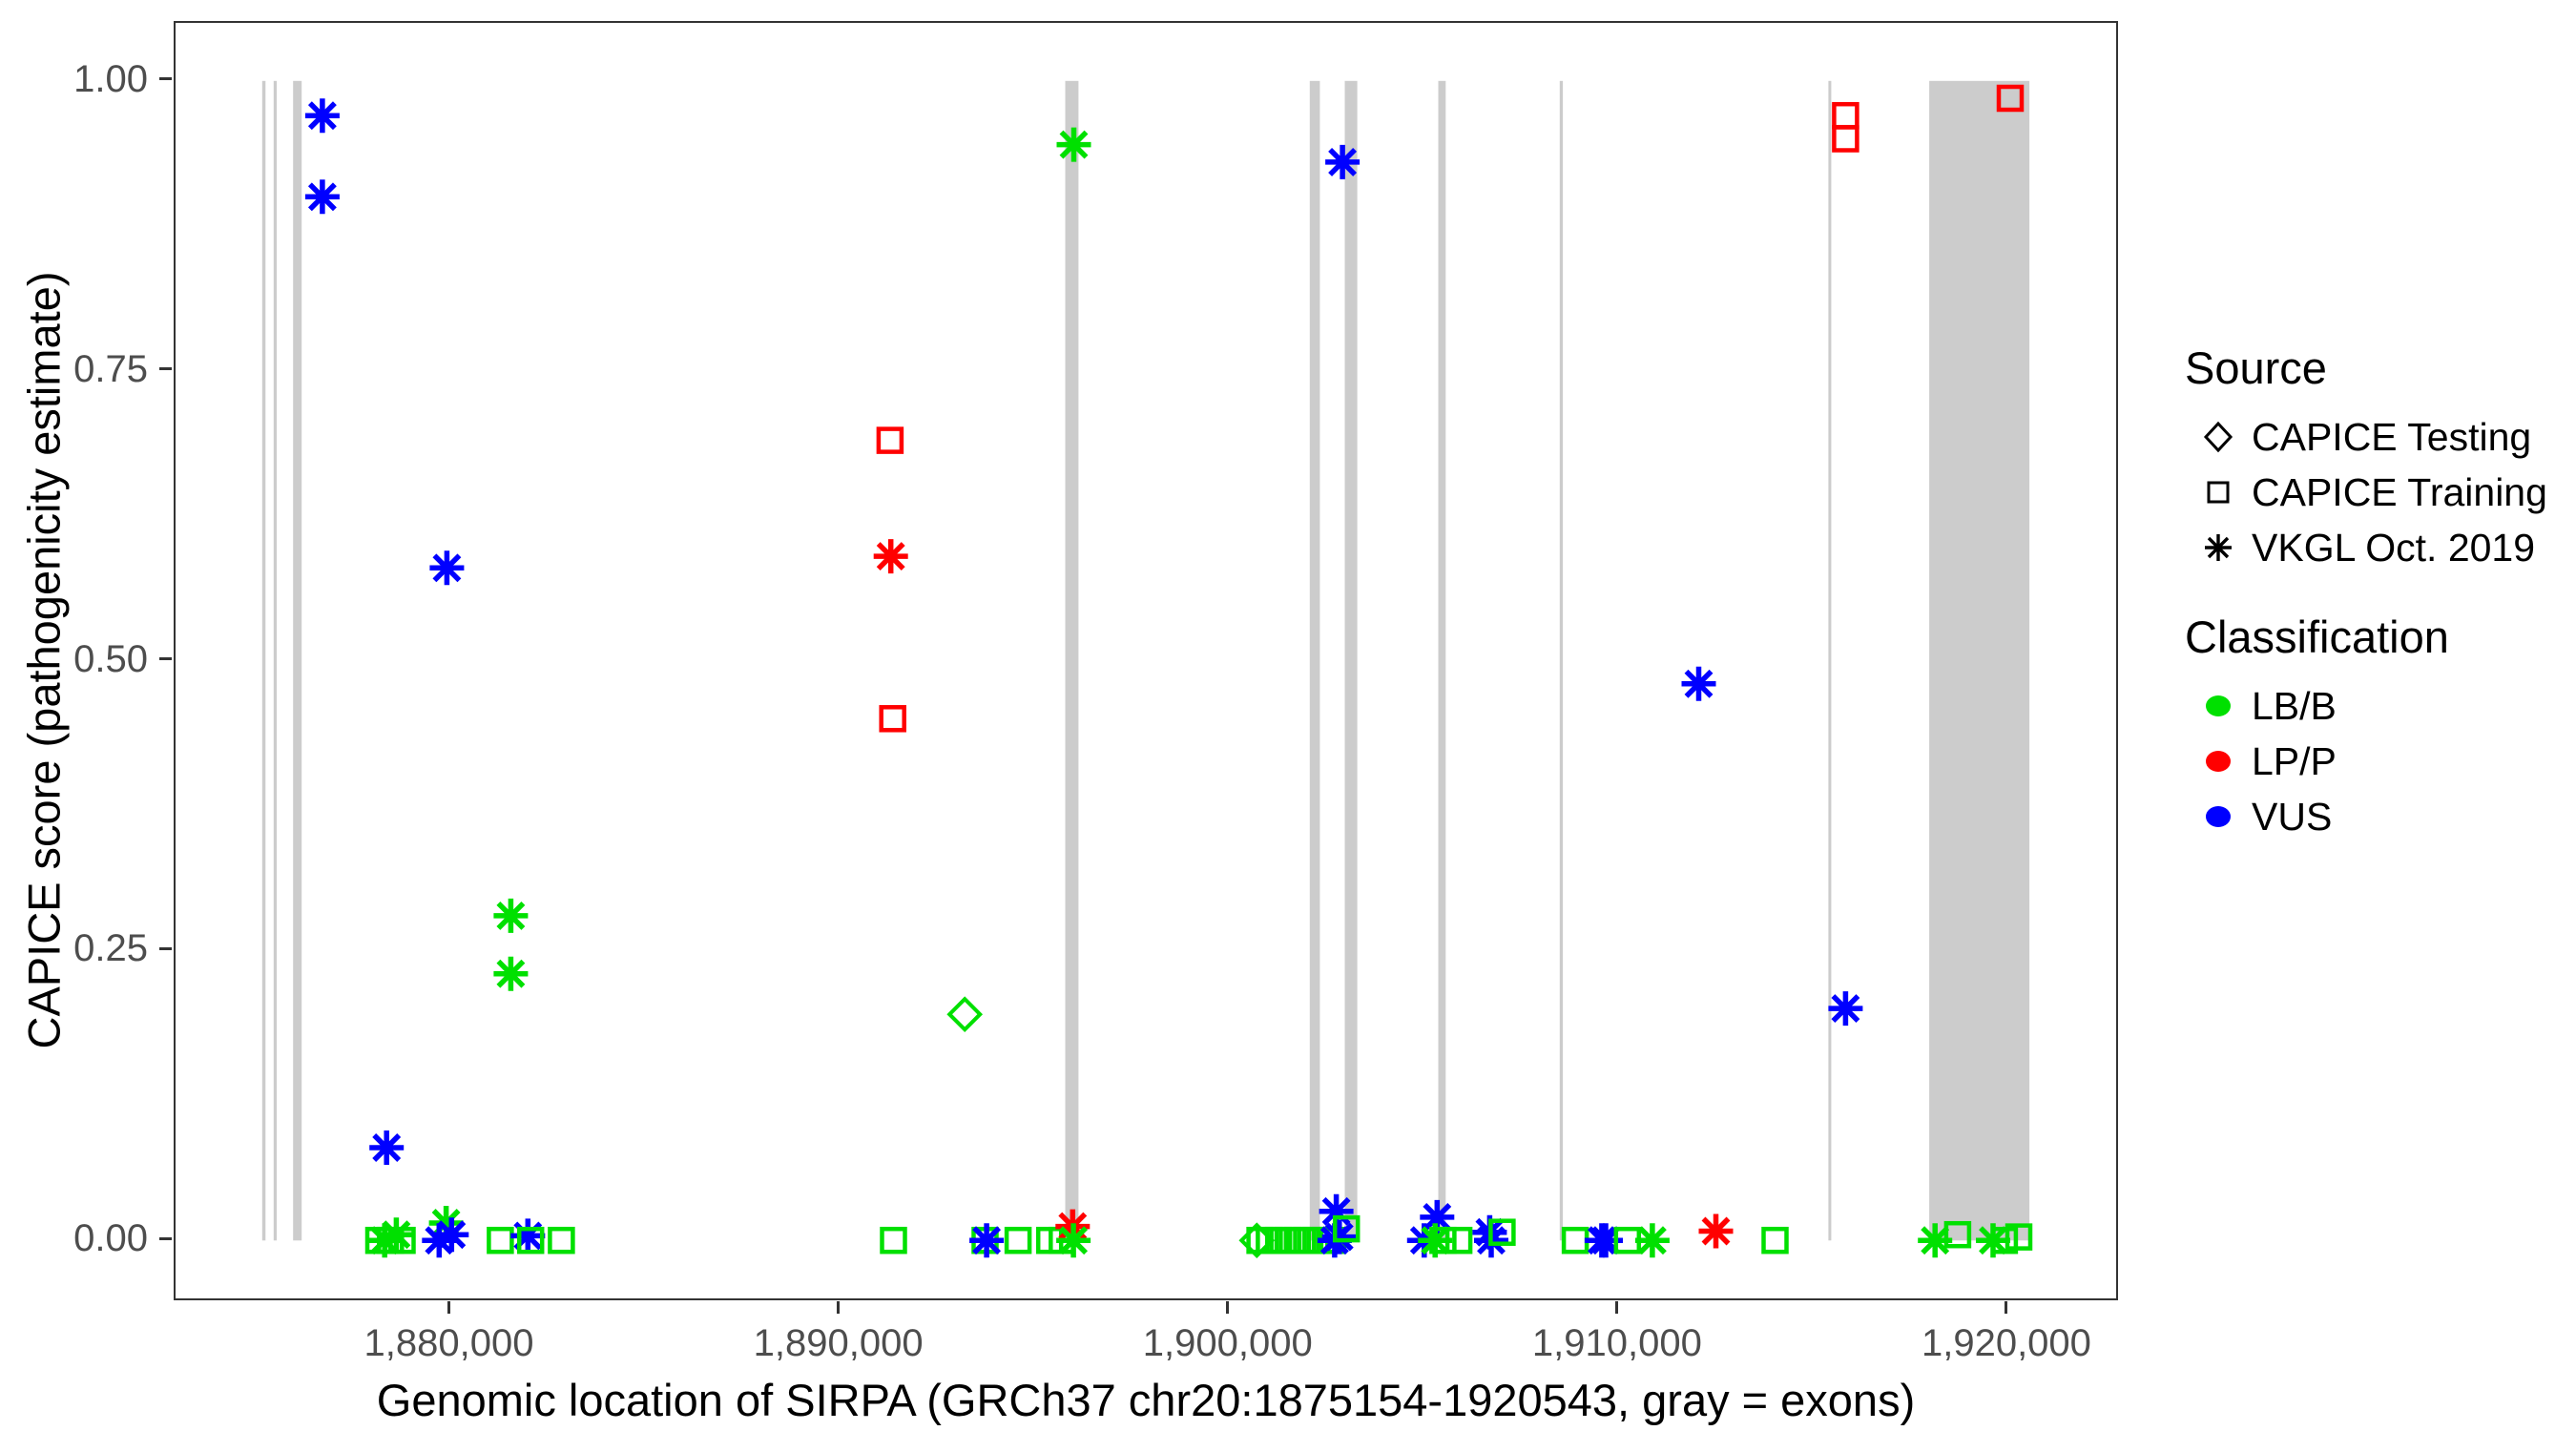  What do you see at coordinates (2399, 491) in the screenshot?
I see `legend-item-label: CAPICE Training` at bounding box center [2399, 491].